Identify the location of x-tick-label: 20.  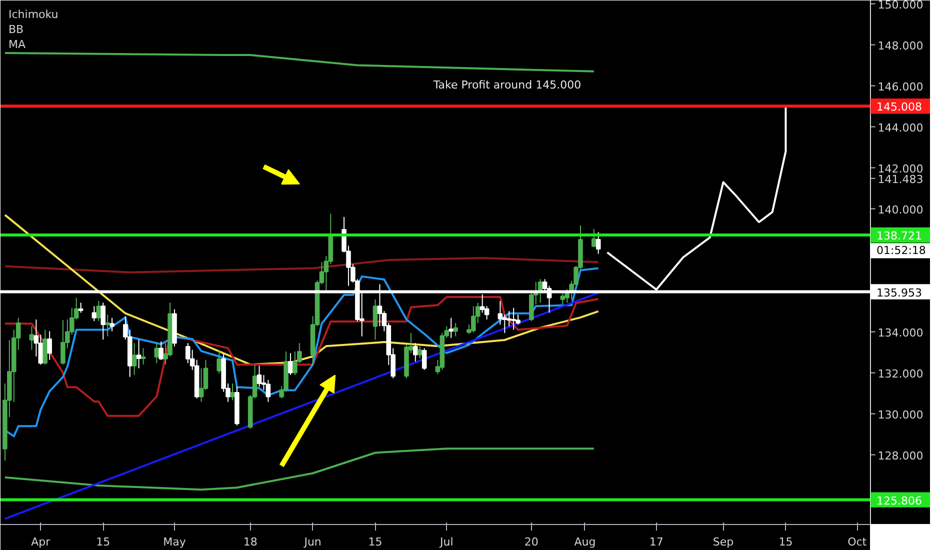
(531, 542).